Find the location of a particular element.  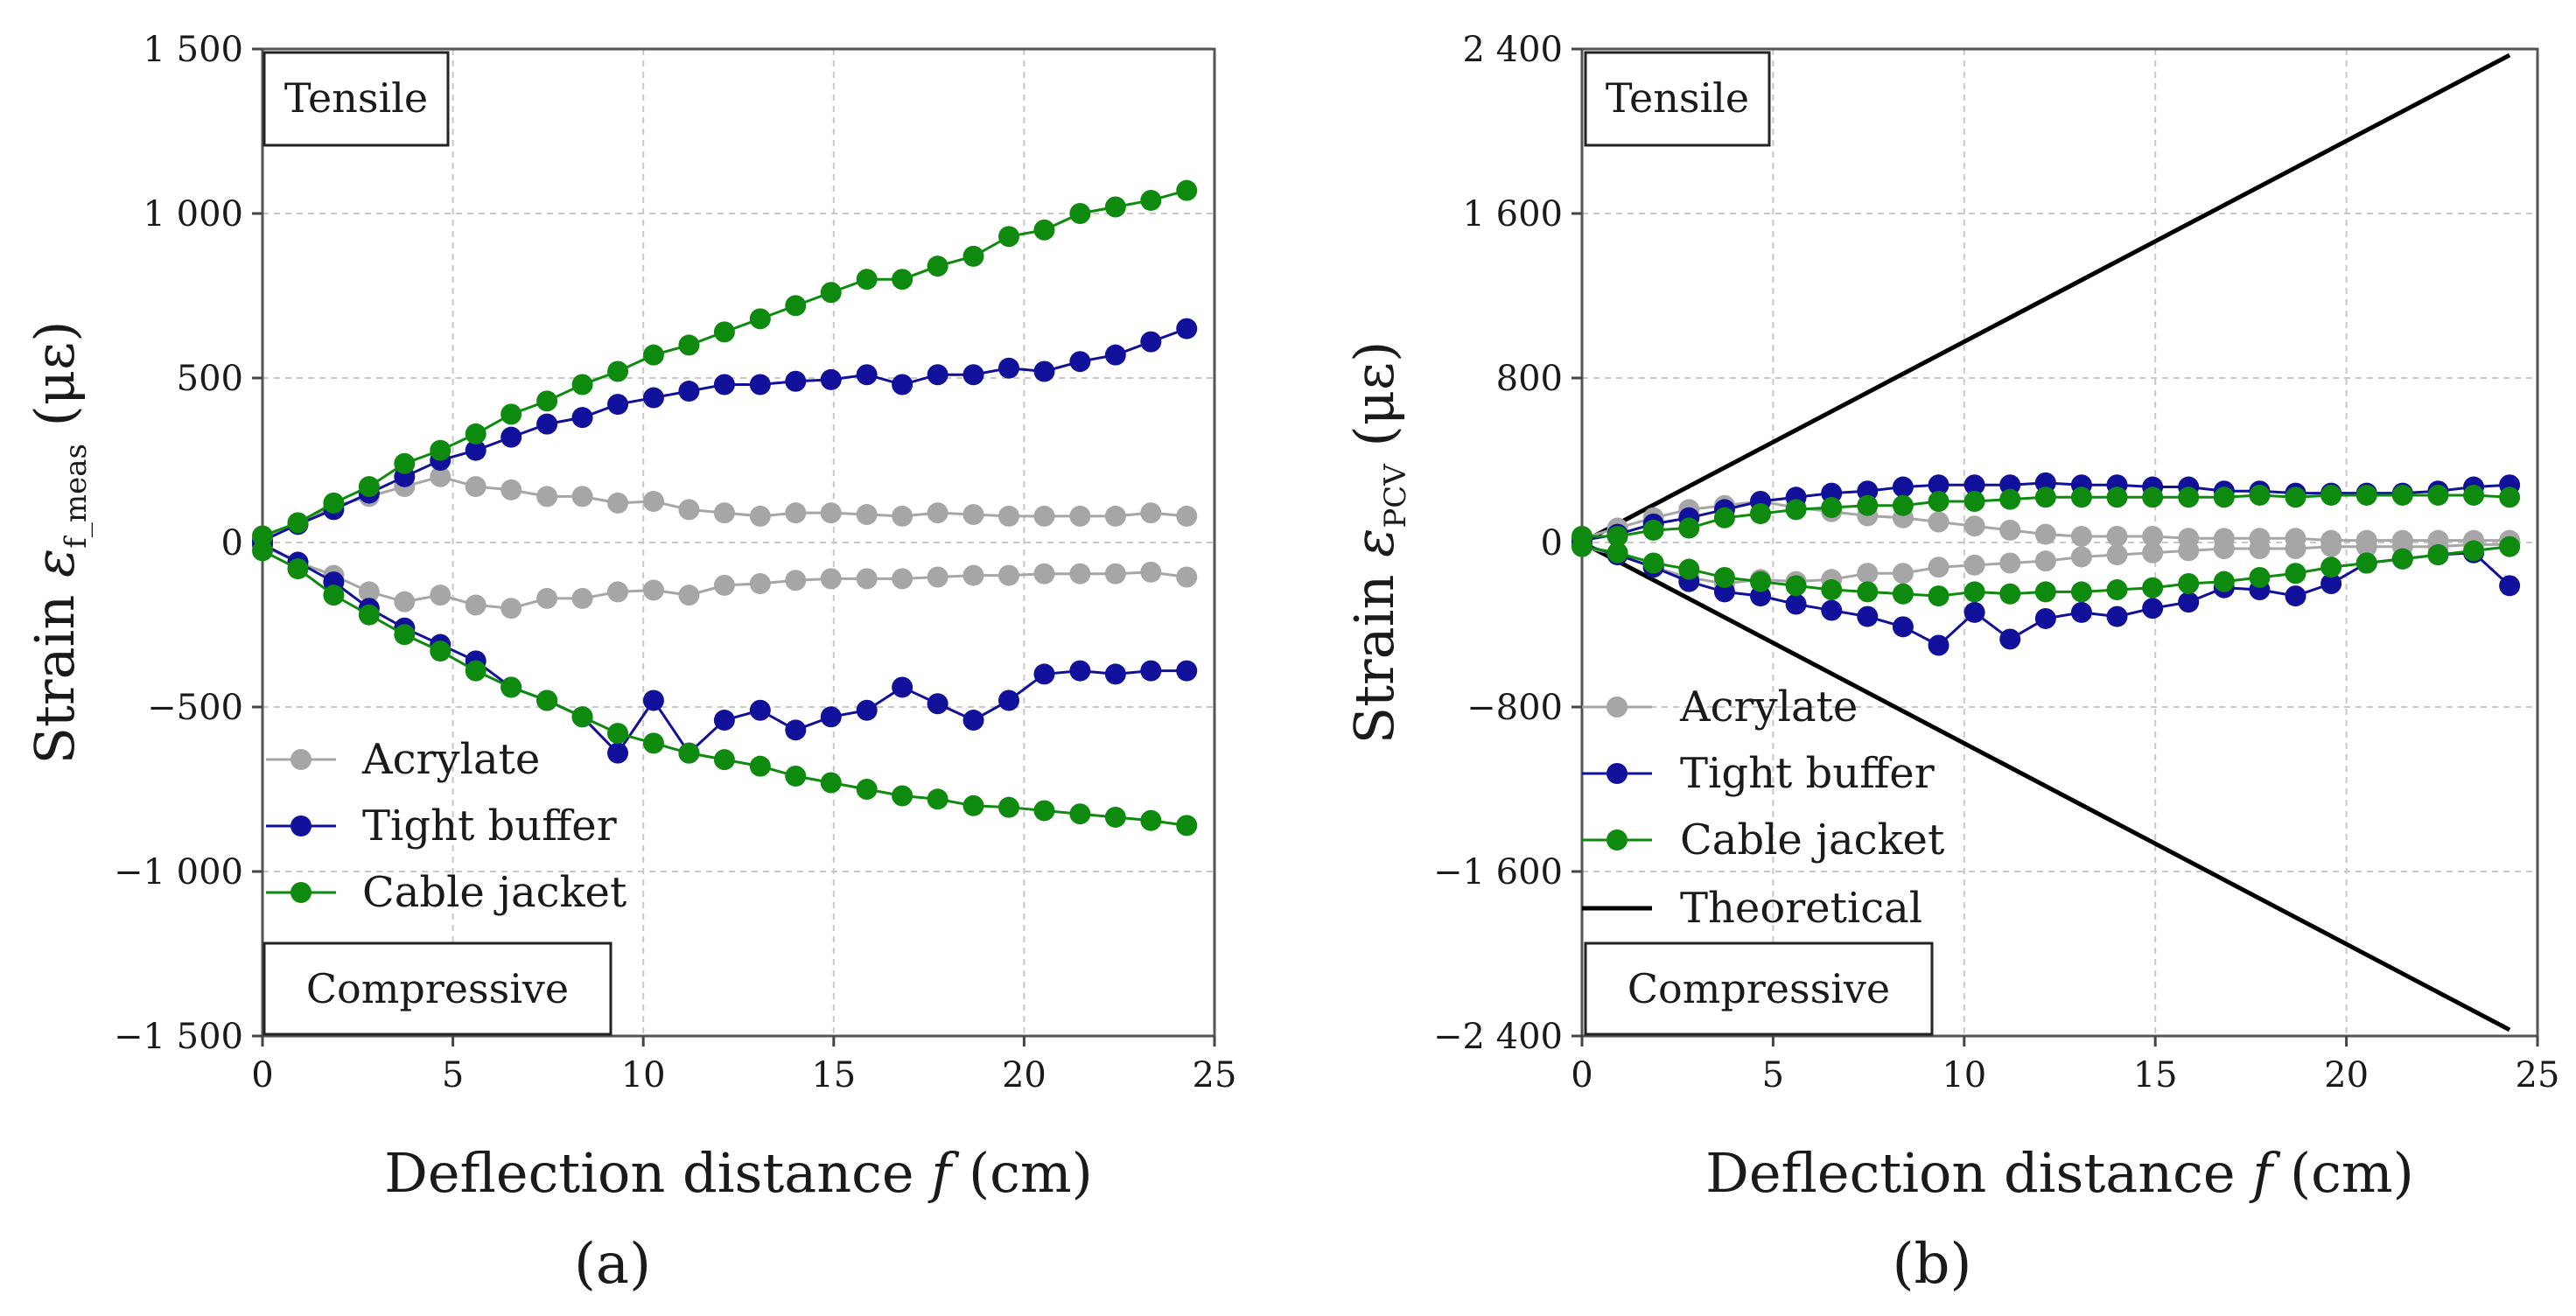

panel-a-compressive-box: Compressive is located at coordinates (437, 989).